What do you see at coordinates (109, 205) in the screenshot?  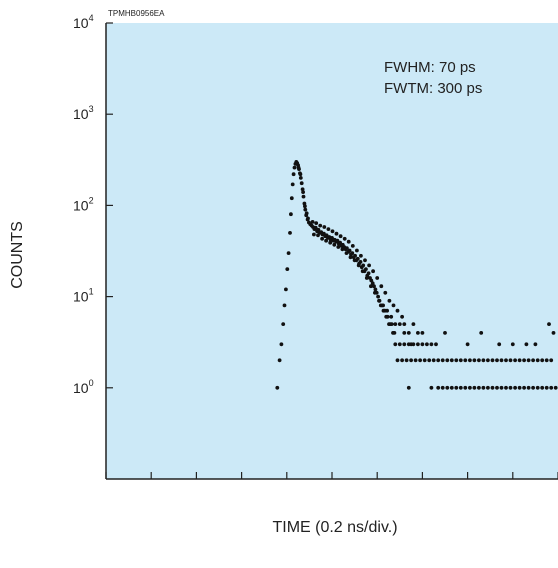 I see `y-ticks` at bounding box center [109, 205].